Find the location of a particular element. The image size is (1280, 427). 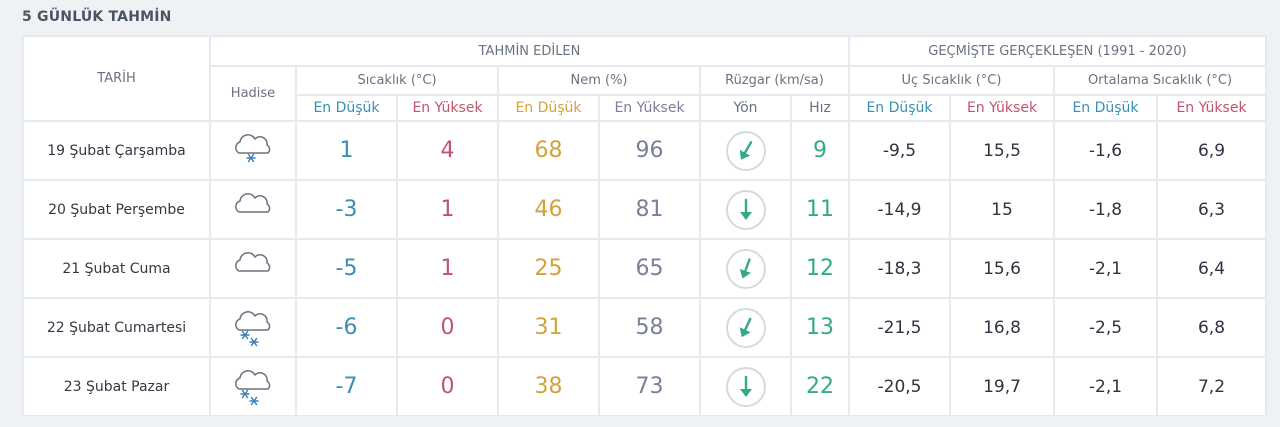

row-date: 22 Şubat Cumartesi is located at coordinates (116, 327).